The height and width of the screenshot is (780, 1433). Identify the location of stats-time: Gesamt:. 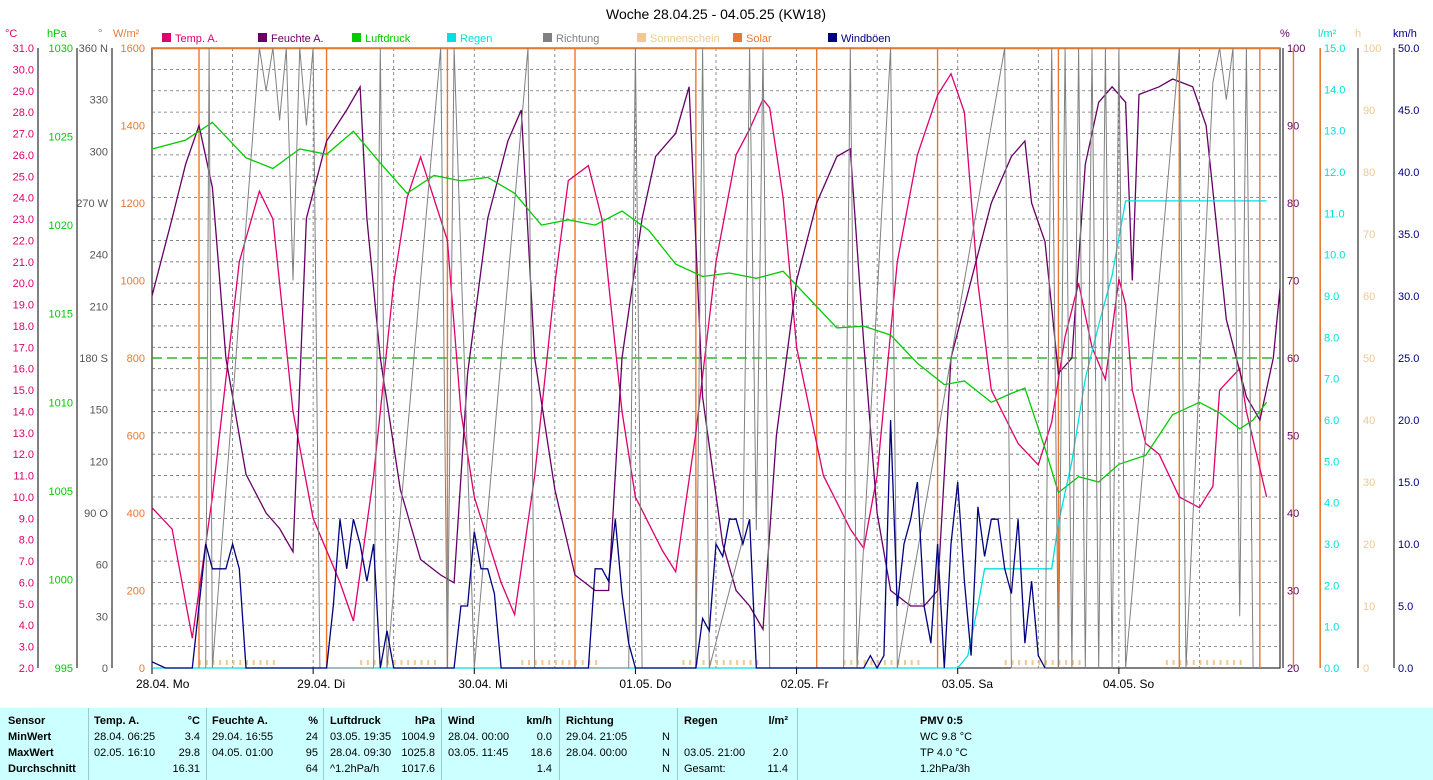
(705, 769).